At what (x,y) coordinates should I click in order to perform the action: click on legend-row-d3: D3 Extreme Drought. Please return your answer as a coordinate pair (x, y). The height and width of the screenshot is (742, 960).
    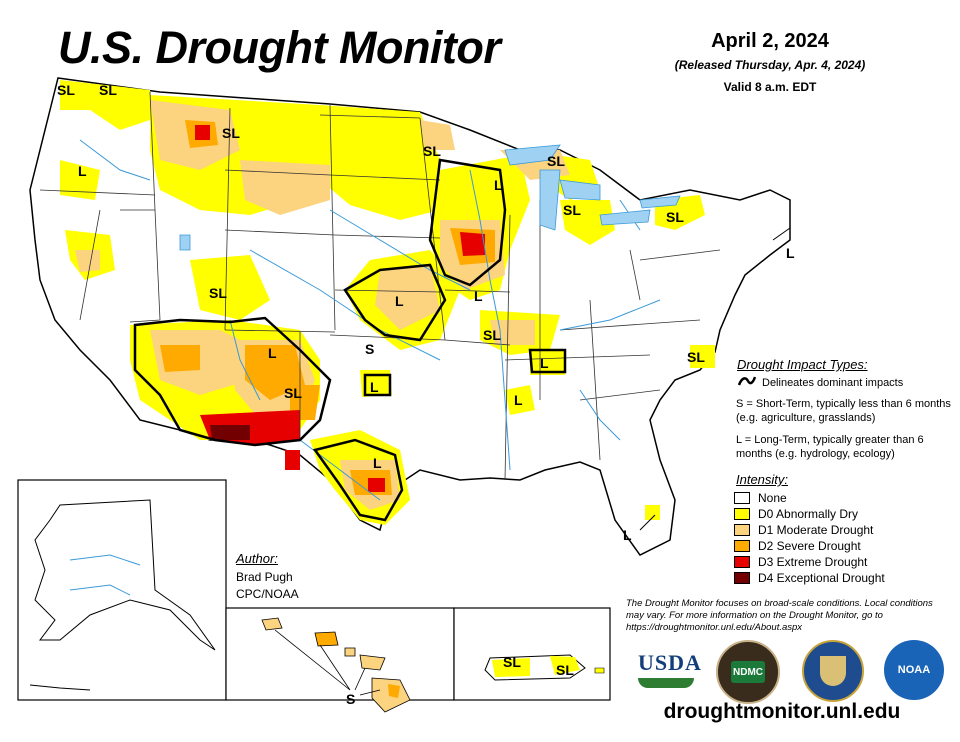
    Looking at the image, I should click on (809, 562).